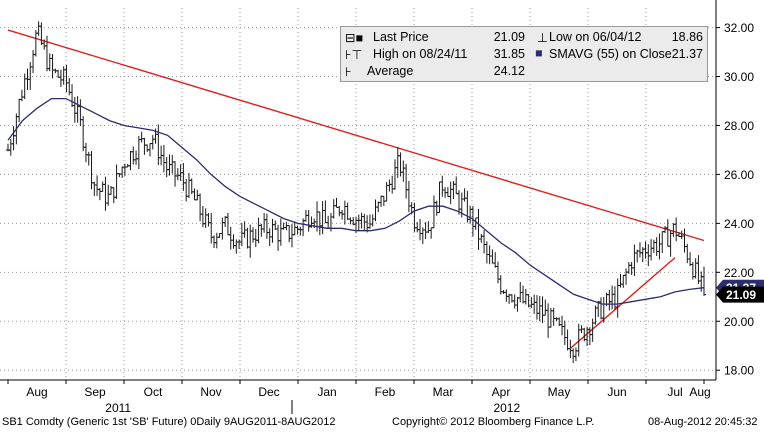  I want to click on y-tick-label: 18.00, so click(739, 371).